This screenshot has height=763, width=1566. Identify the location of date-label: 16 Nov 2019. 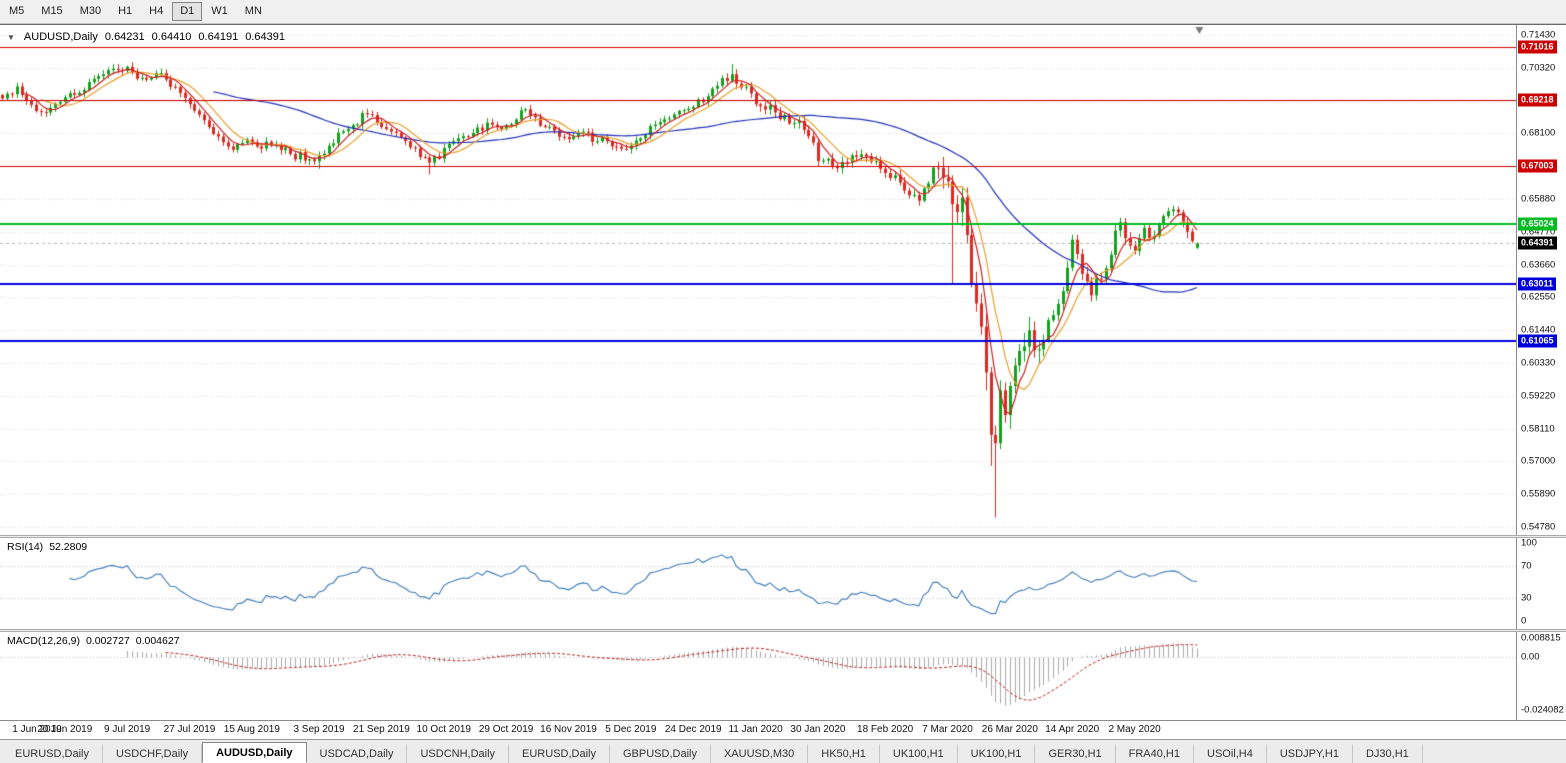
(568, 729).